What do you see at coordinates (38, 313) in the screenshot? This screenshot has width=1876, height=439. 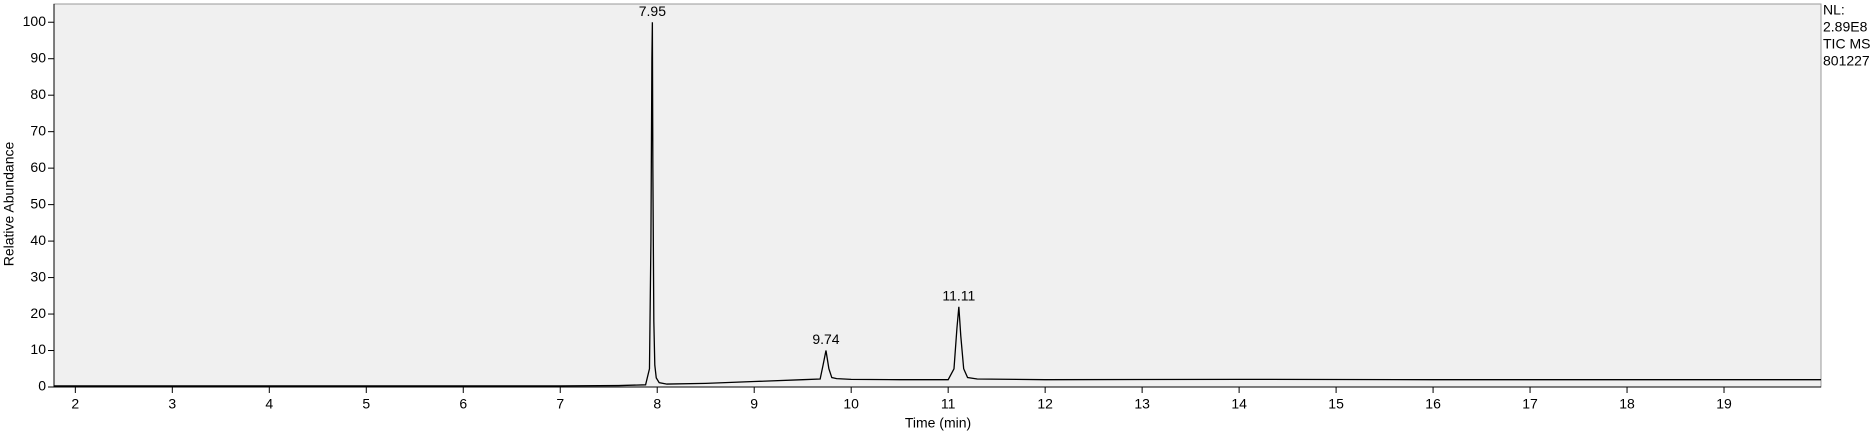 I see `y-tick-label: 20` at bounding box center [38, 313].